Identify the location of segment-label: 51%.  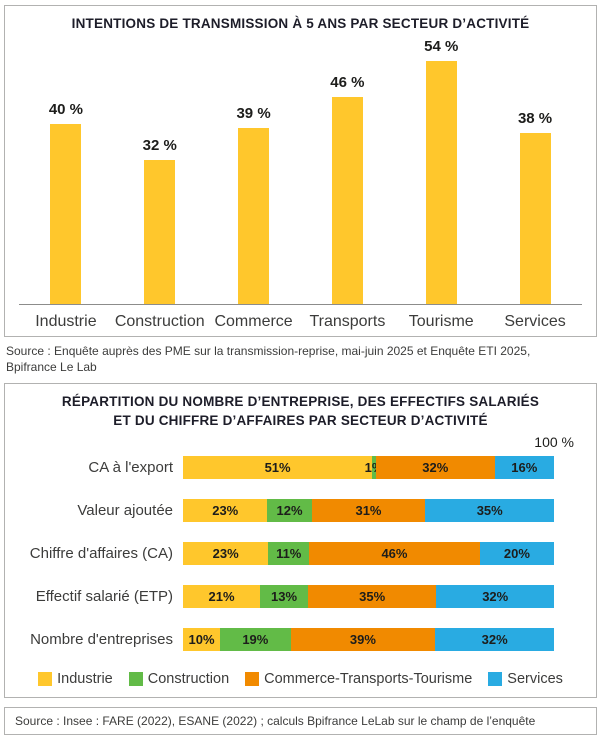
(277, 467).